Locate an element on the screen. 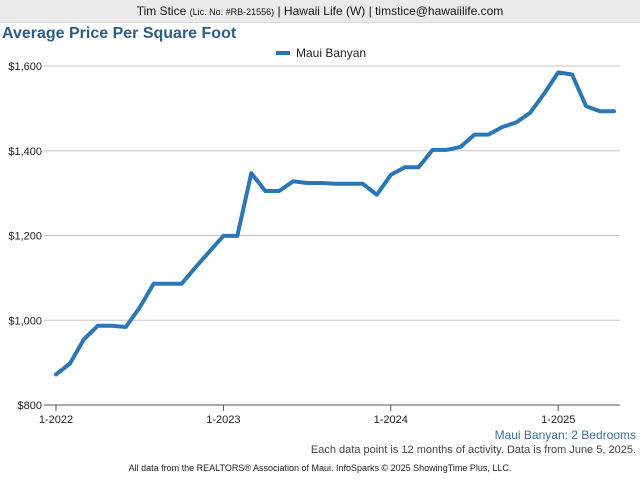 Image resolution: width=640 pixels, height=480 pixels. legend-label: Maui Banyan is located at coordinates (331, 53).